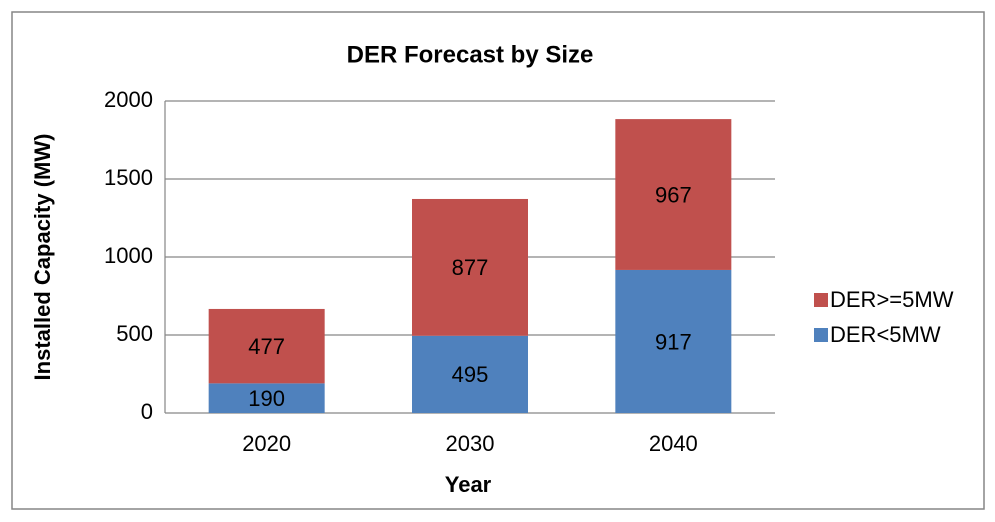 This screenshot has height=522, width=995. I want to click on data-label: 477, so click(266, 346).